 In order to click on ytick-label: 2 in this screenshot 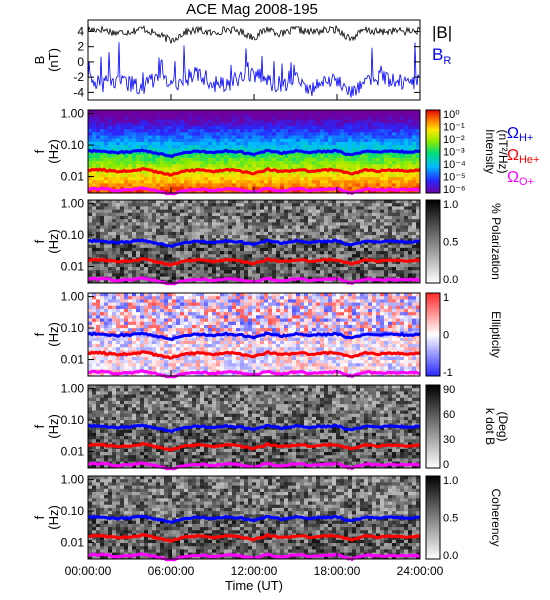, I will do `click(80, 47)`.